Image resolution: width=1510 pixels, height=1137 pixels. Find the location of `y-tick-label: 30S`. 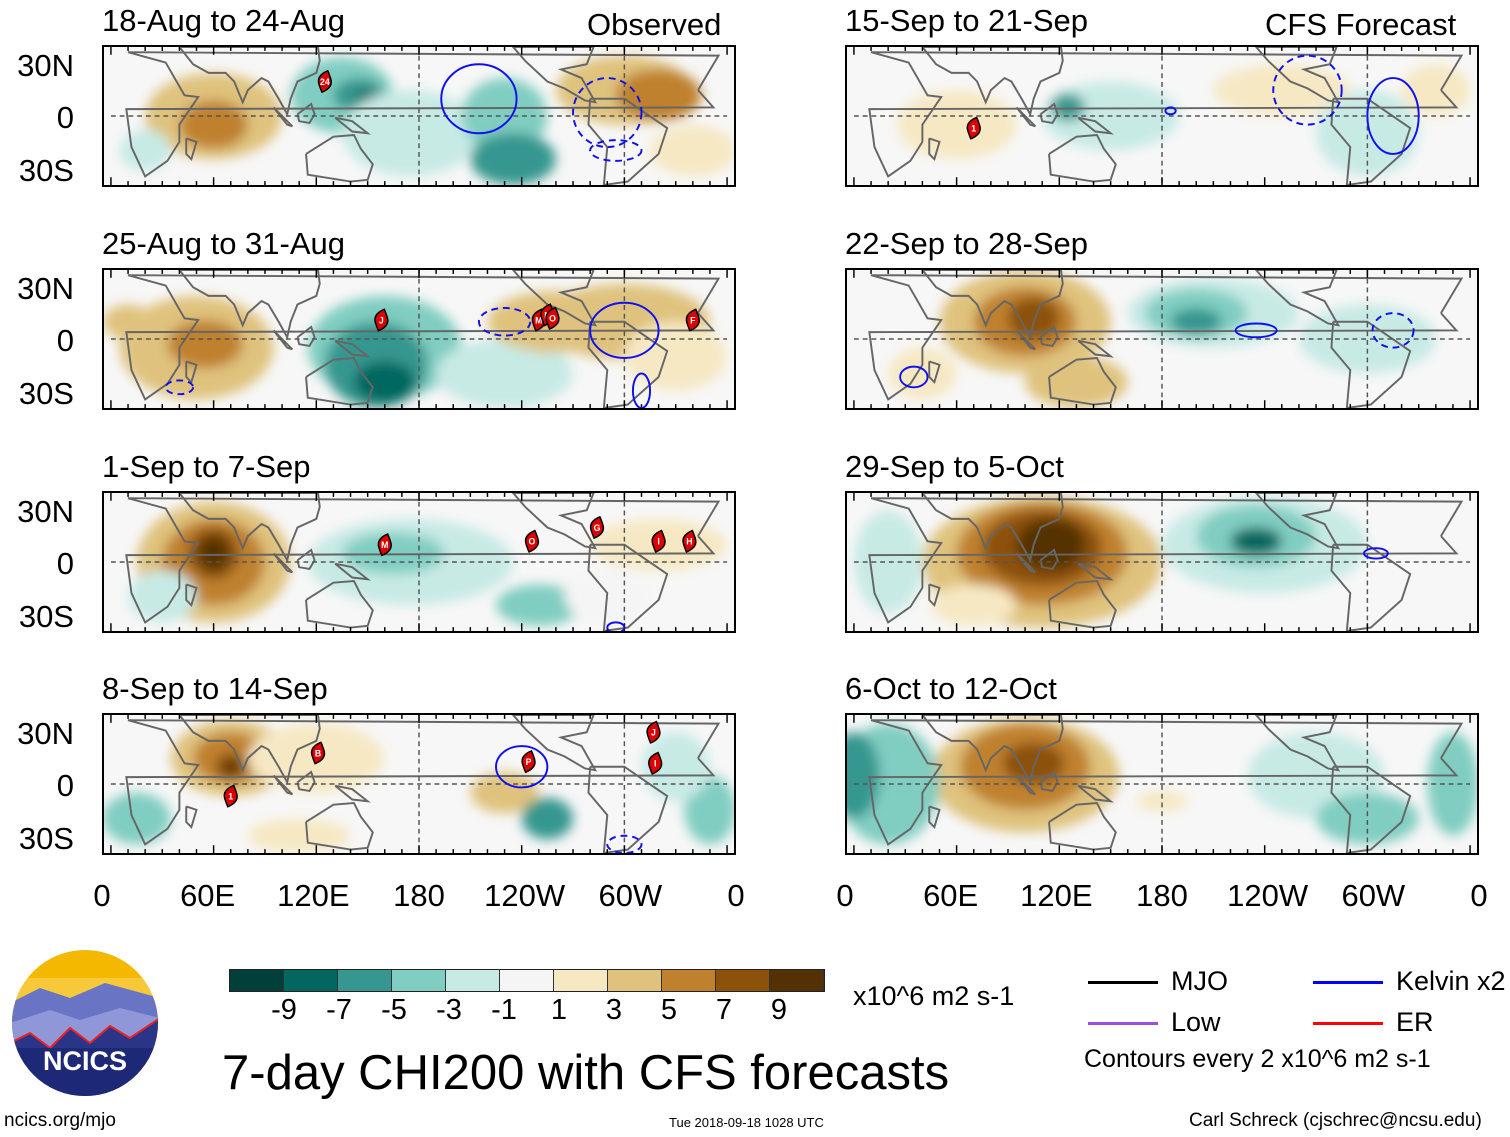

y-tick-label: 30S is located at coordinates (46, 393).